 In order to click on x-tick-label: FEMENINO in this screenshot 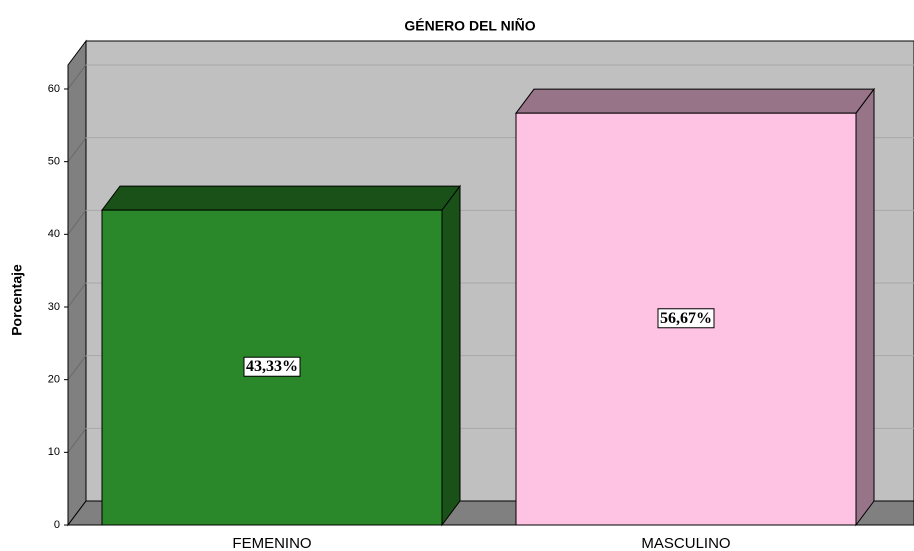, I will do `click(271, 543)`.